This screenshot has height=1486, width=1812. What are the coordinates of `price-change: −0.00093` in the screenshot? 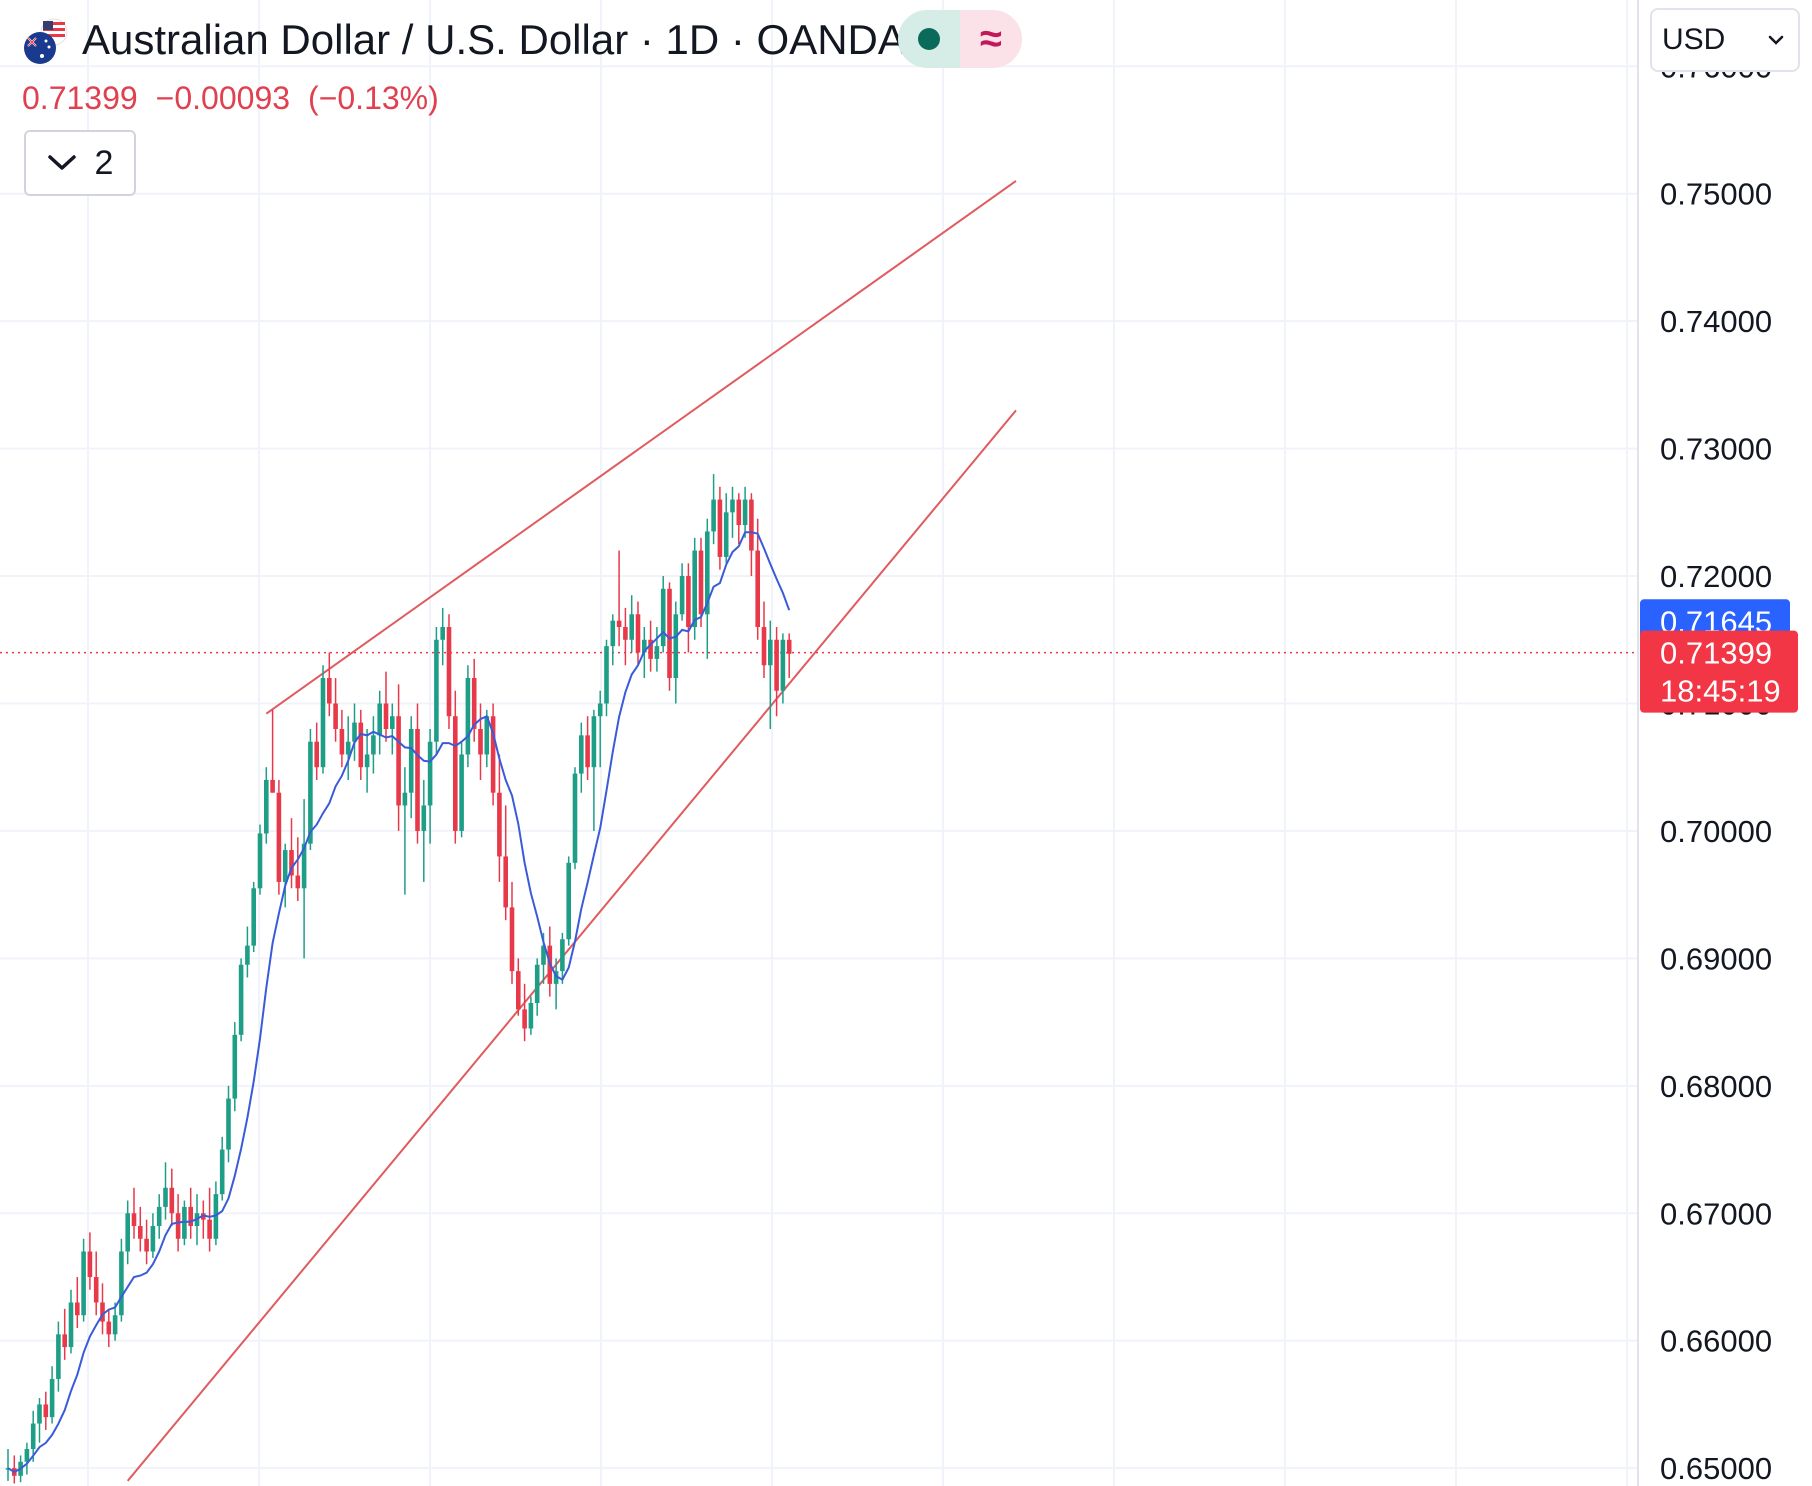 It's located at (223, 98).